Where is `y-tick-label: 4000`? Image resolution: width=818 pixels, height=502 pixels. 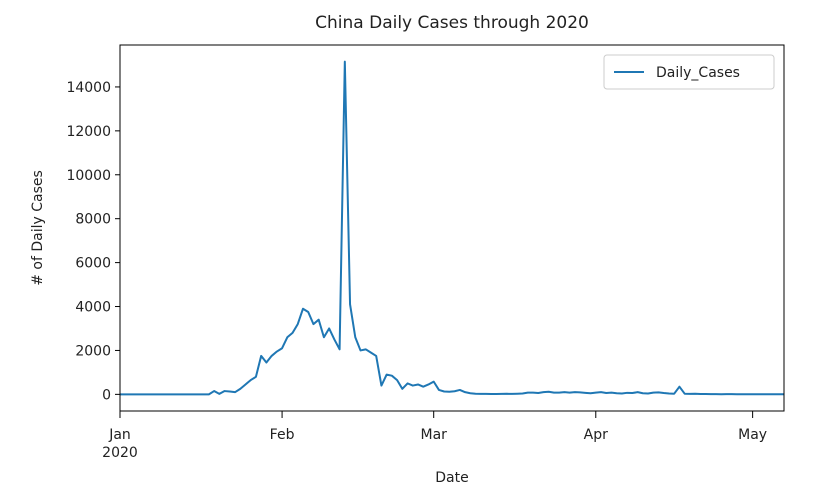
y-tick-label: 4000 is located at coordinates (93, 308).